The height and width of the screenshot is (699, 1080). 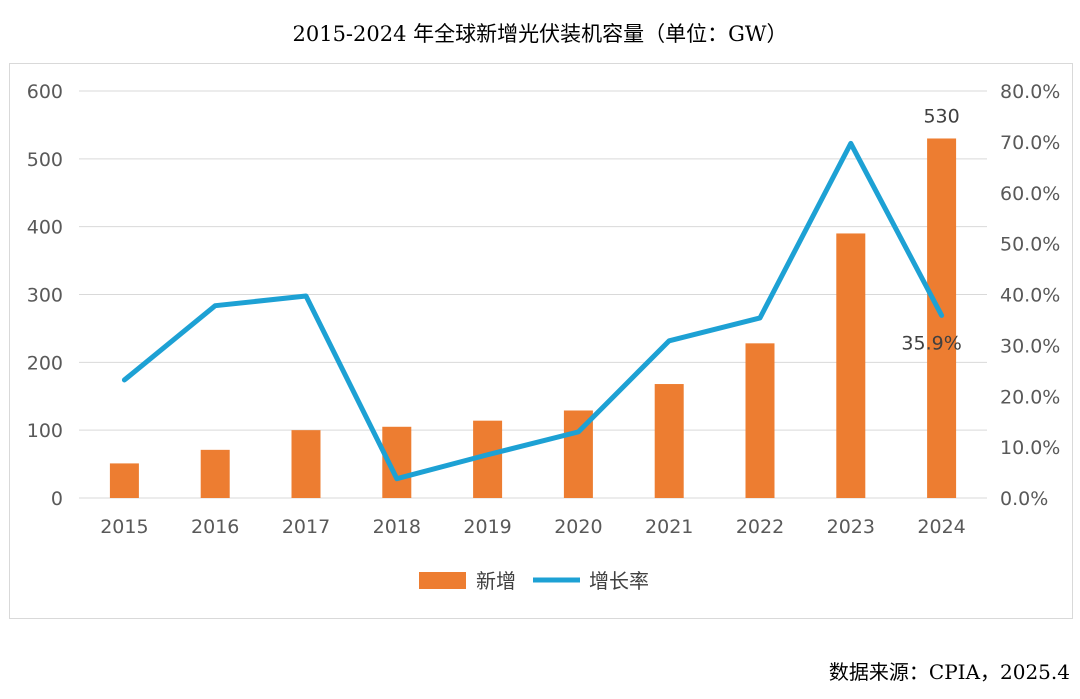 What do you see at coordinates (578, 527) in the screenshot?
I see `x-tick-label: 2020` at bounding box center [578, 527].